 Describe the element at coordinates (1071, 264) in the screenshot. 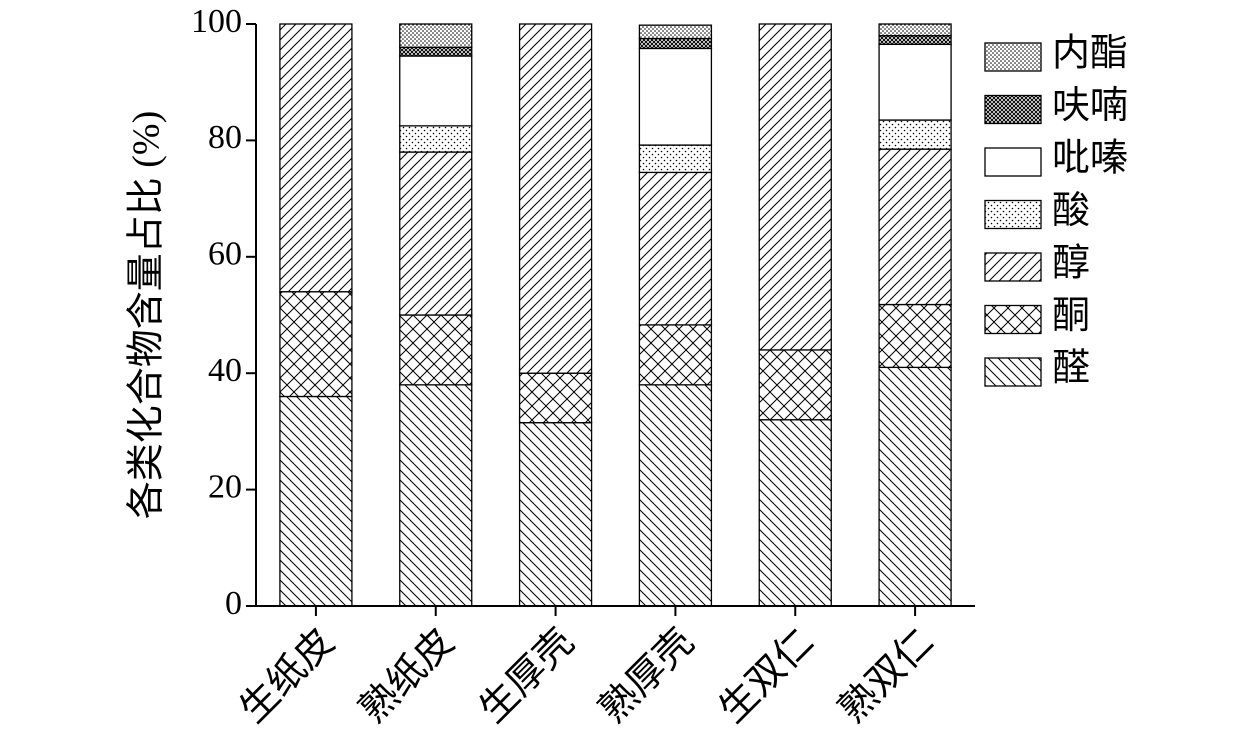

I see `legend-label: 醇` at that location.